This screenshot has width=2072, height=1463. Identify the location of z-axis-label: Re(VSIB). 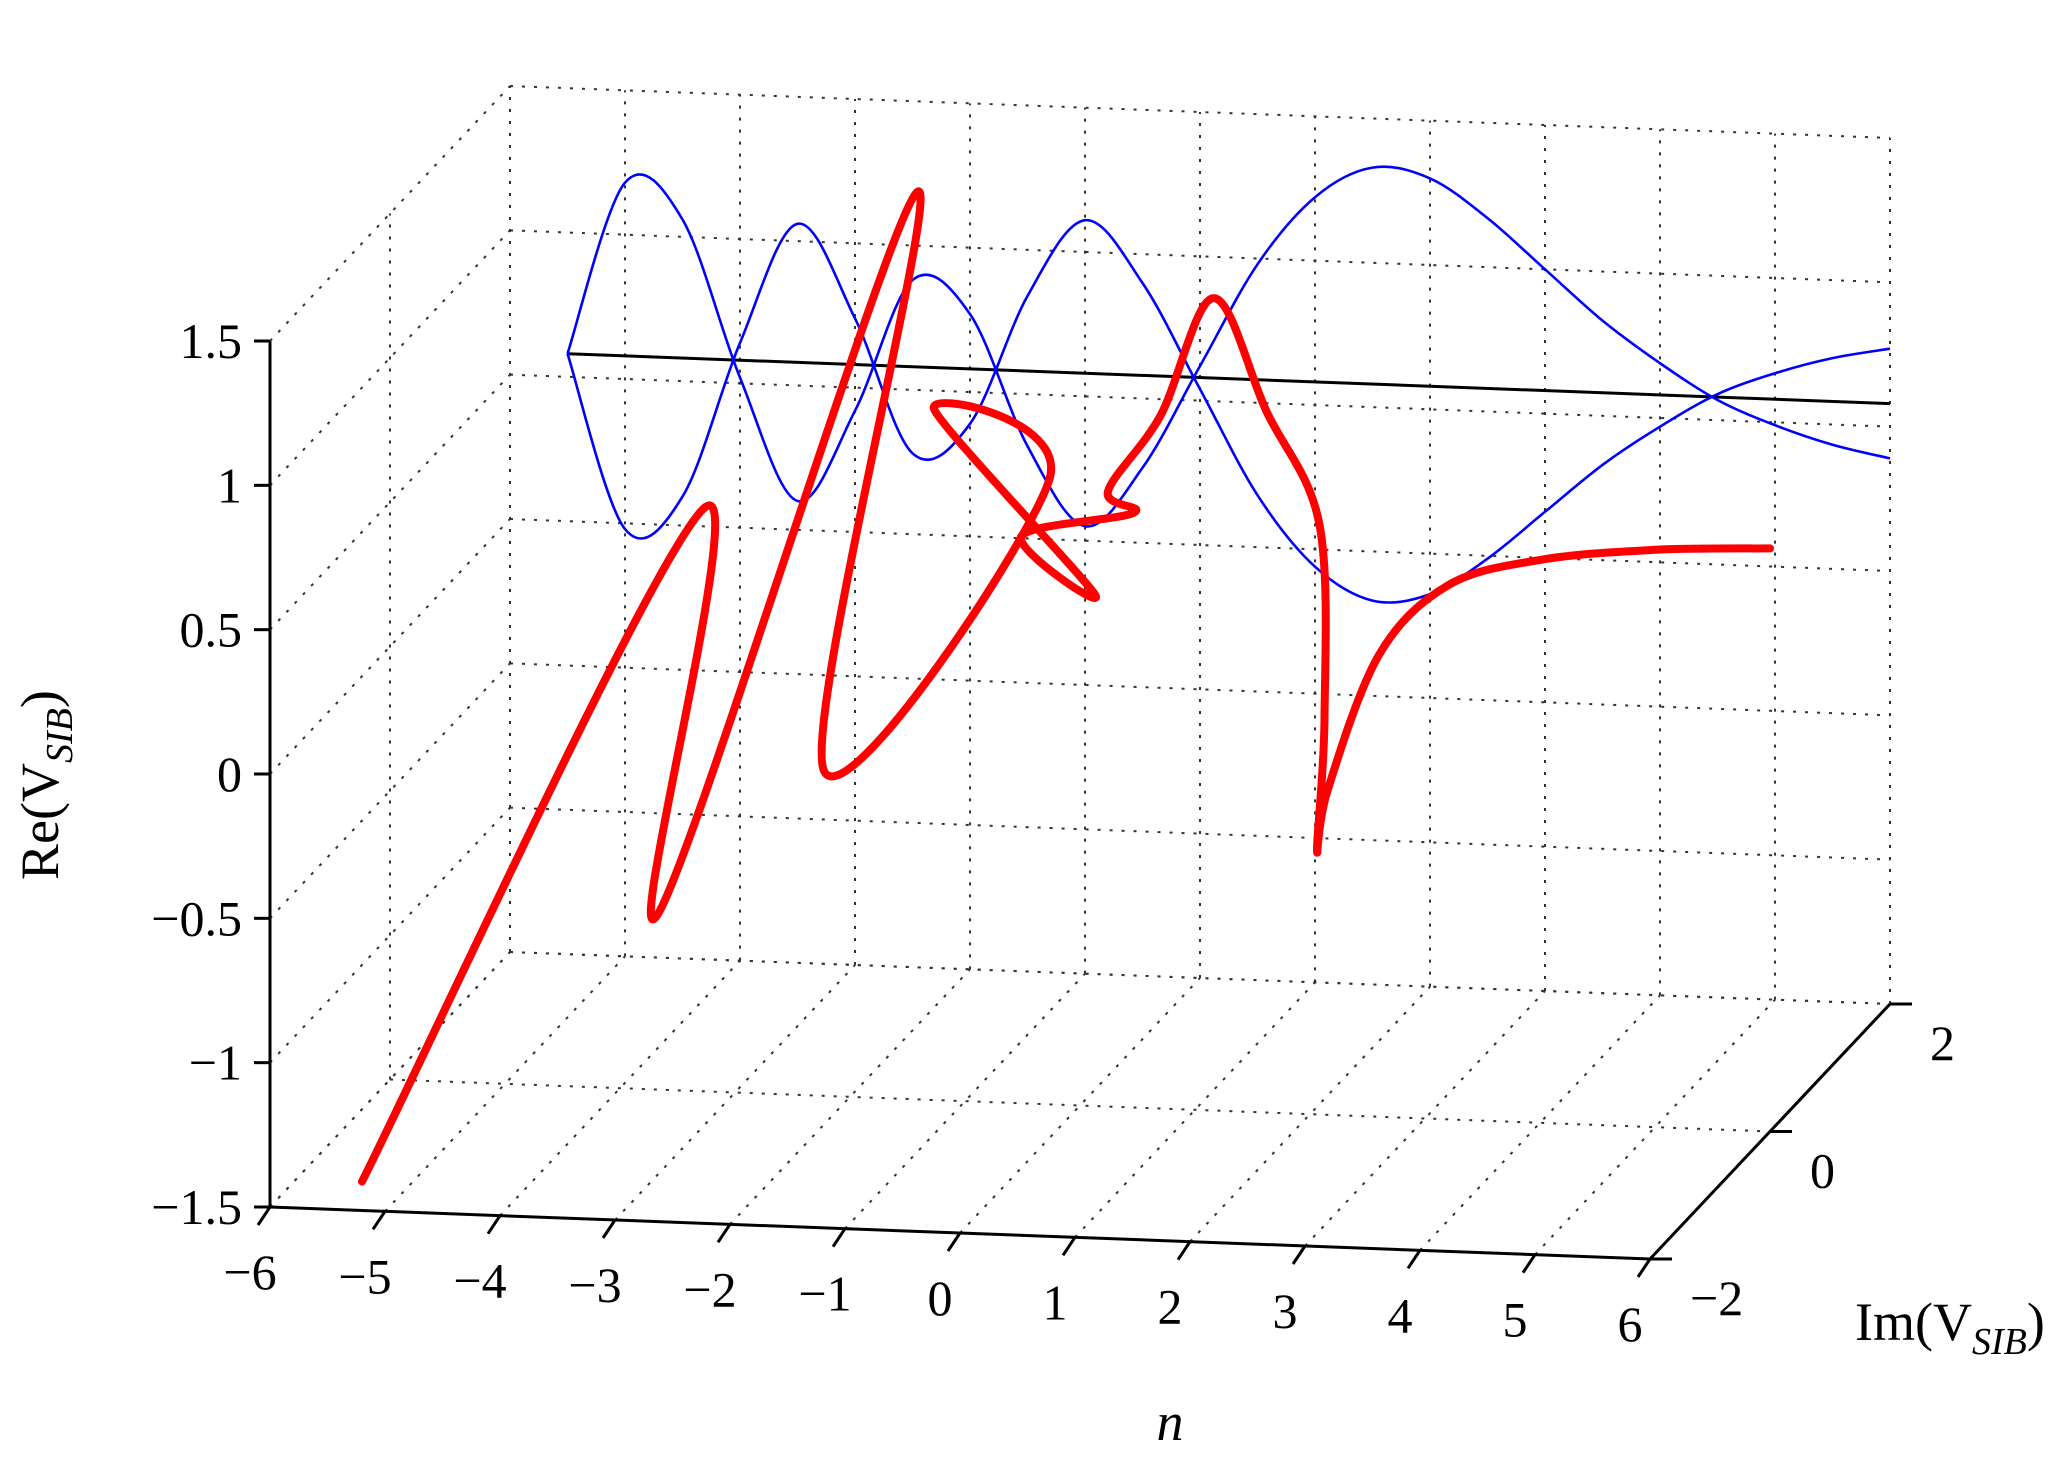
(45, 785).